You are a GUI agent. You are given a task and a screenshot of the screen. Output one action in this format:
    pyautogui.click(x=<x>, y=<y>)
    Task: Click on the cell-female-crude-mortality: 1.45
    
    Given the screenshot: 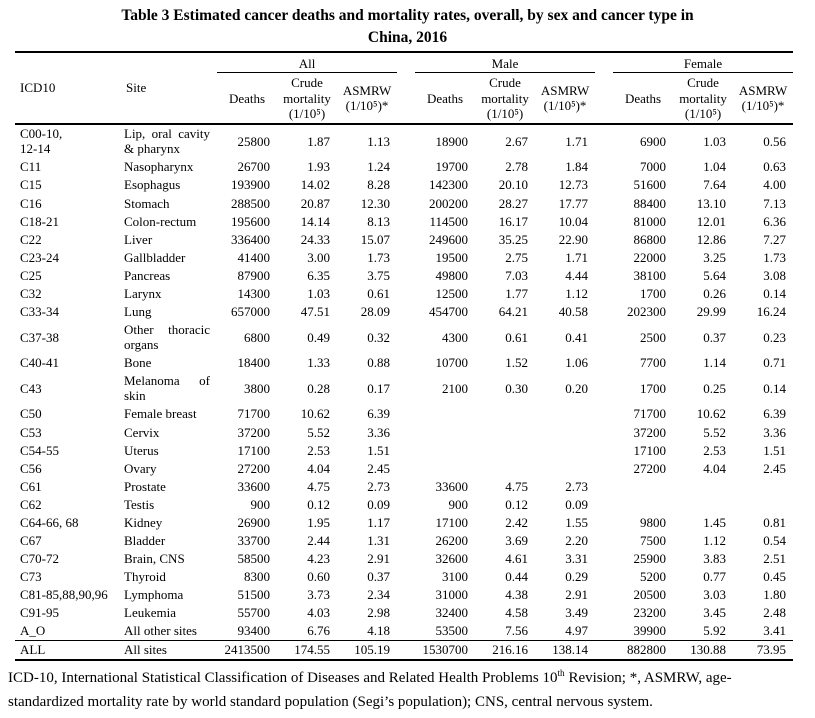 What is the action you would take?
    pyautogui.click(x=715, y=522)
    